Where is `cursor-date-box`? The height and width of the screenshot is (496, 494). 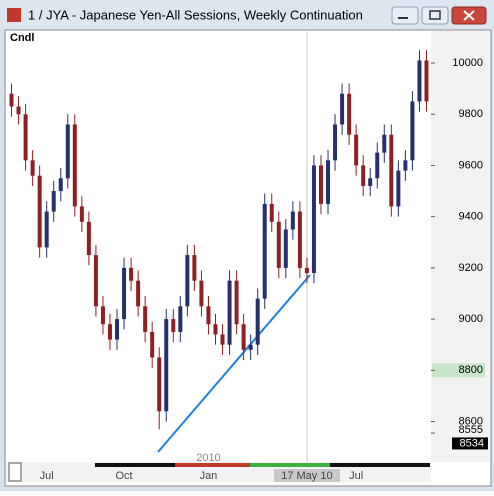 cursor-date-box is located at coordinates (307, 475).